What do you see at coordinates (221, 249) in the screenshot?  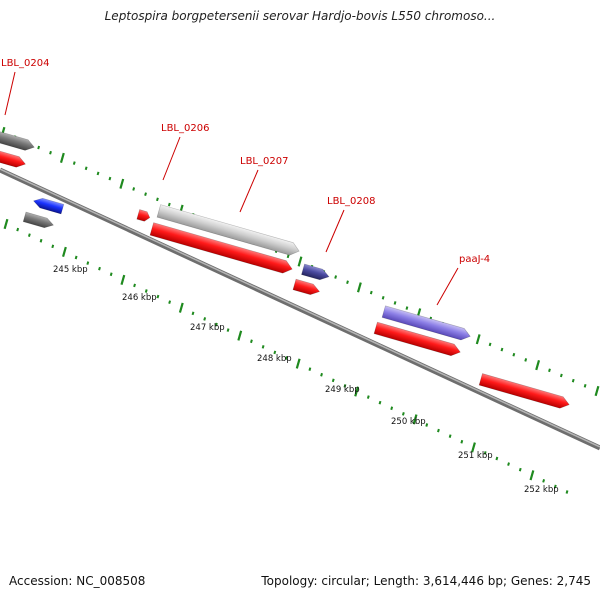 I see `gene-bar-red-long` at bounding box center [221, 249].